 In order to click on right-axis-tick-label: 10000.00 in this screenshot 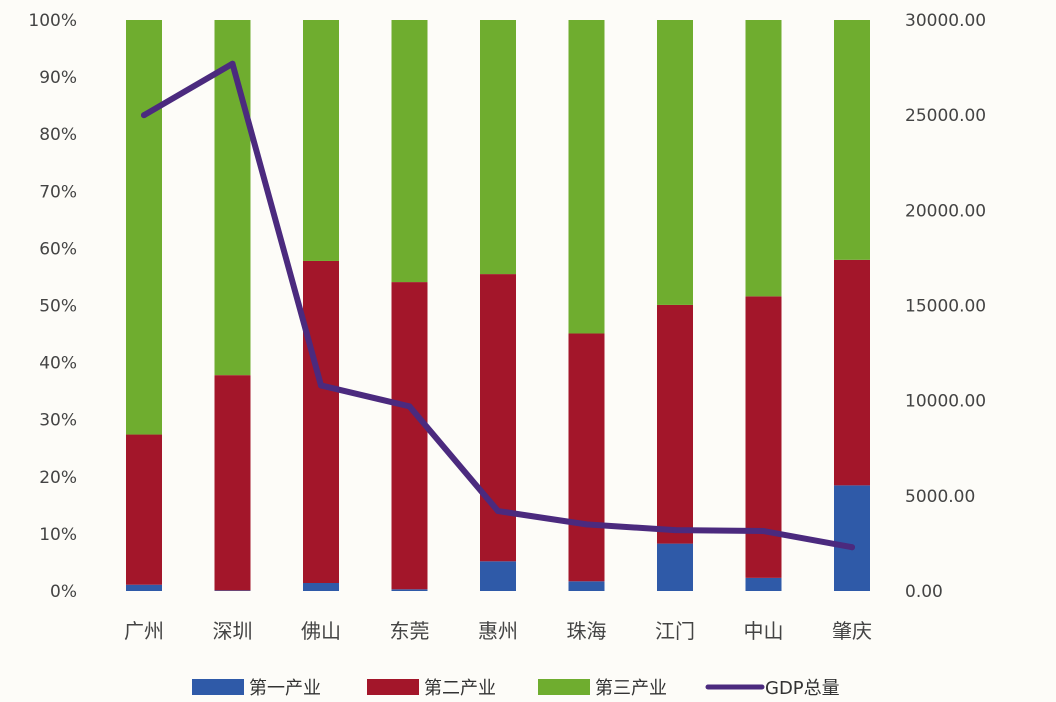, I will do `click(945, 402)`.